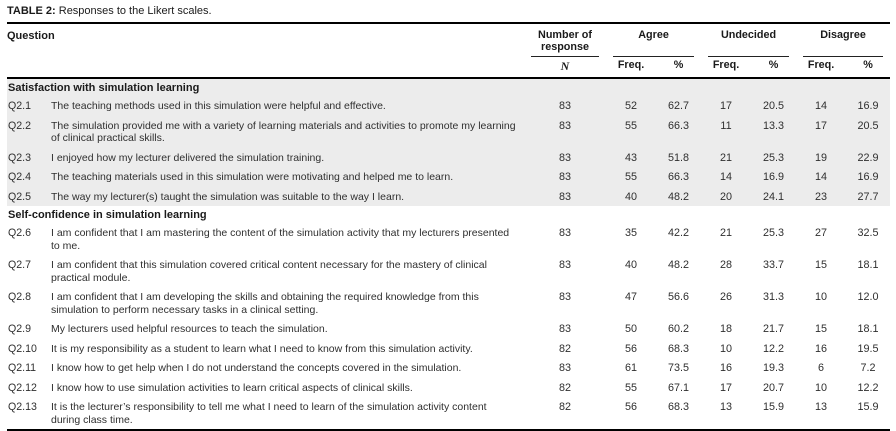 This screenshot has height=431, width=896. What do you see at coordinates (104, 88) in the screenshot?
I see `section-title: Satisfaction with simulation learning` at bounding box center [104, 88].